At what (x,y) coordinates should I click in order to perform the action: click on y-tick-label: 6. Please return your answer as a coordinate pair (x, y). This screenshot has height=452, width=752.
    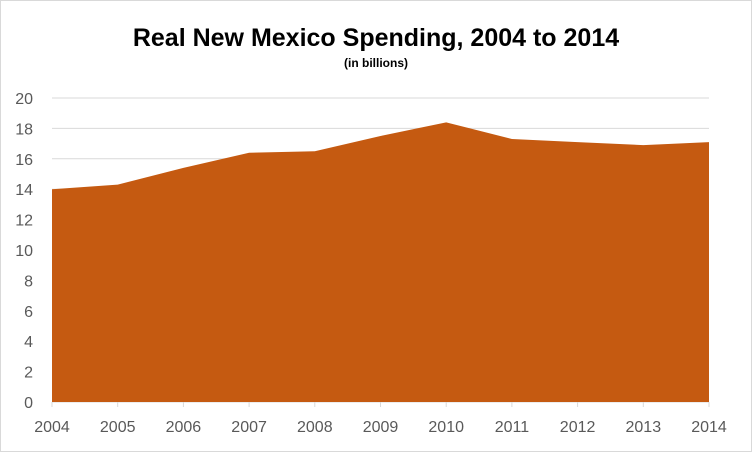
    Looking at the image, I should click on (28, 312).